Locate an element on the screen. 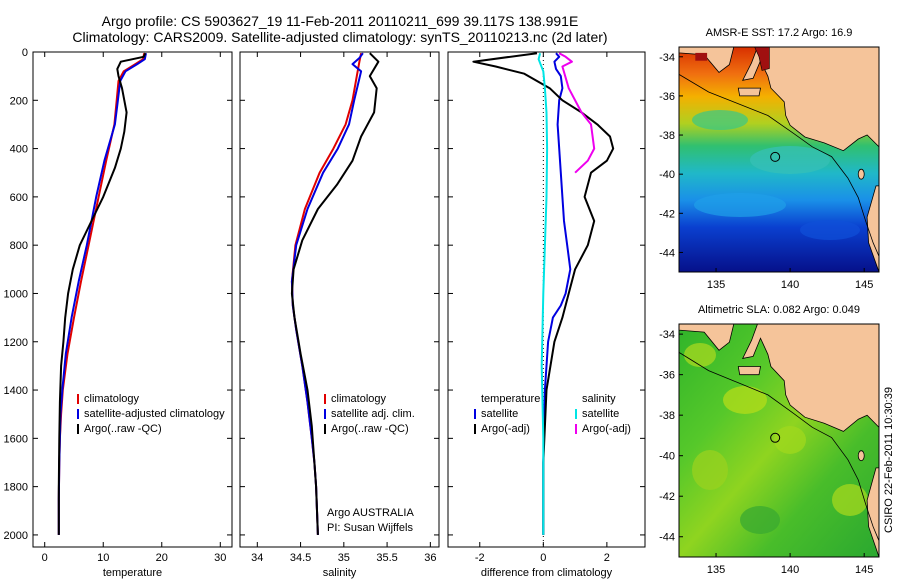 The image size is (900, 580). map-title: Altimetric SLA: 0.082 Argo: 0.049 is located at coordinates (779, 310).